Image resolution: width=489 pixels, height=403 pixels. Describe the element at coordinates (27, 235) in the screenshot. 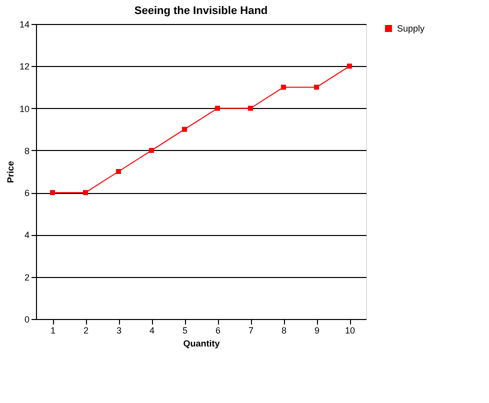

I see `y-tick-label: 4` at that location.